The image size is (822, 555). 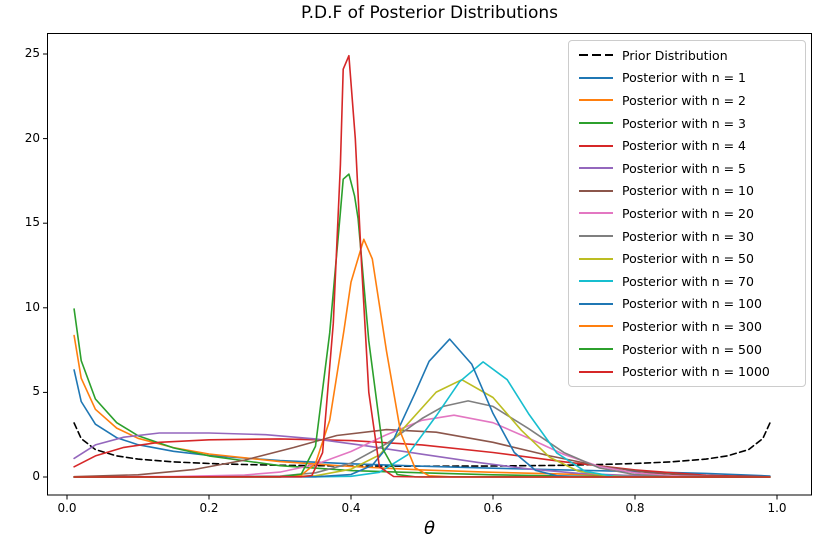 What do you see at coordinates (684, 123) in the screenshot?
I see `legend-label: Posterior with n = 3` at bounding box center [684, 123].